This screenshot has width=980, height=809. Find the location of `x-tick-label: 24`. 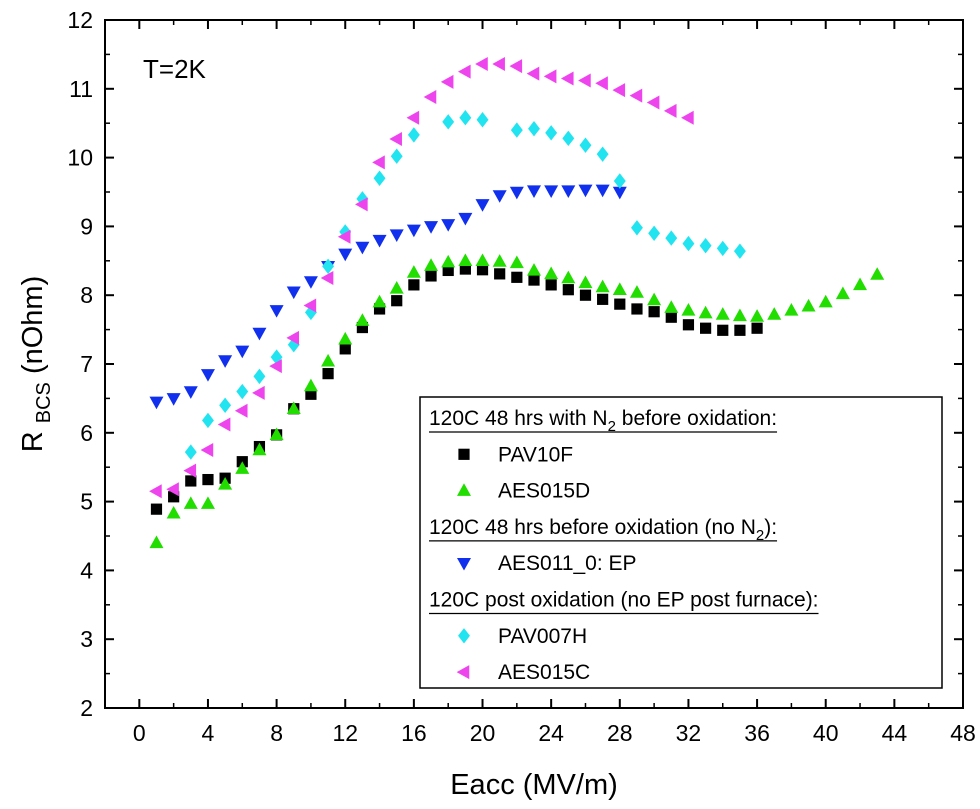

x-tick-label: 24 is located at coordinates (551, 733).